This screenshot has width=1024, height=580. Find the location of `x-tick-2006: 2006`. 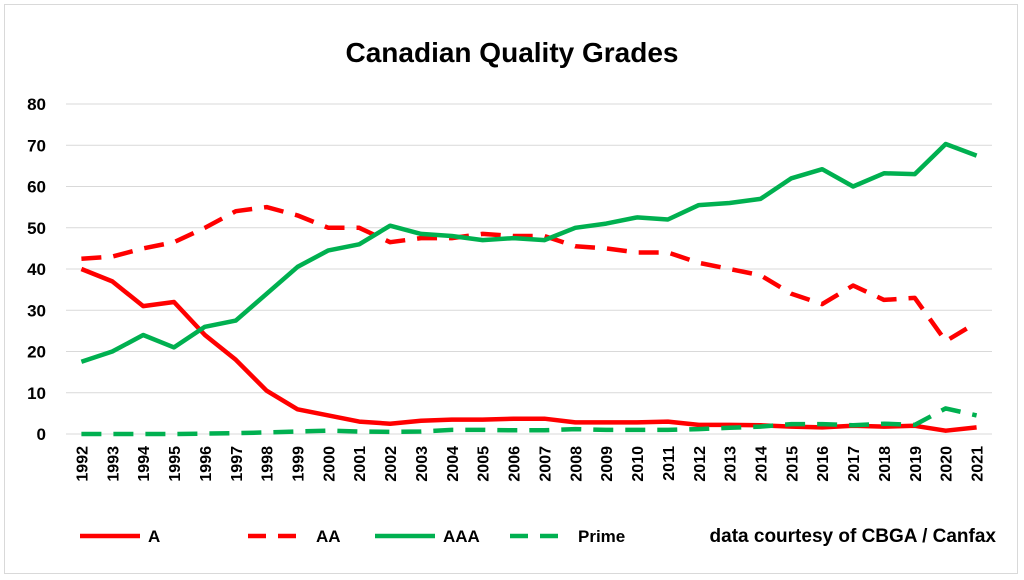

x-tick-2006: 2006 is located at coordinates (515, 464).